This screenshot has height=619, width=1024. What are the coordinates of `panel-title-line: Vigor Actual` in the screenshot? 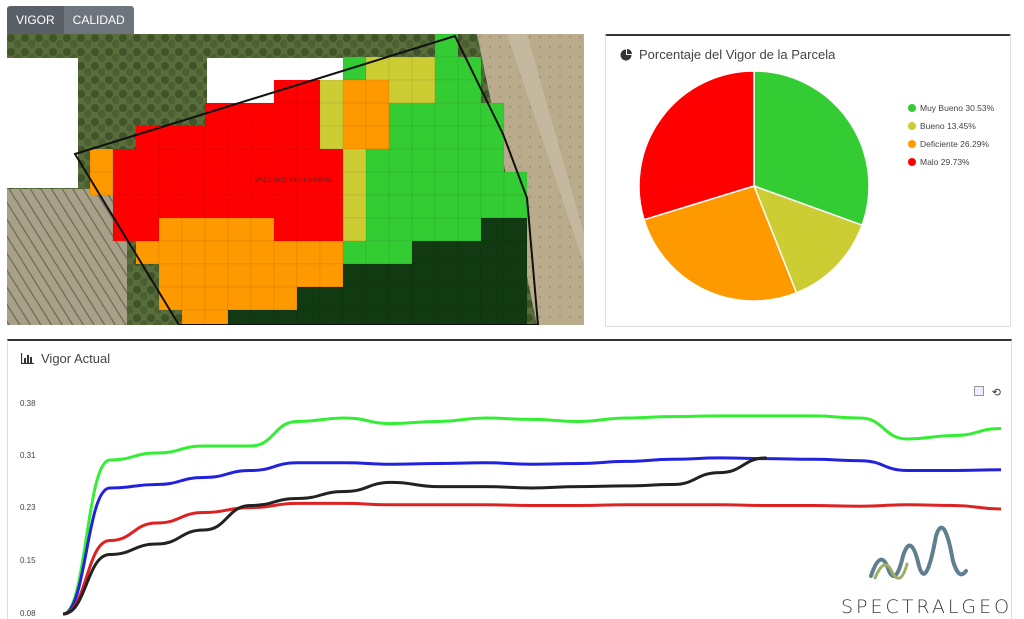 It's located at (65, 358).